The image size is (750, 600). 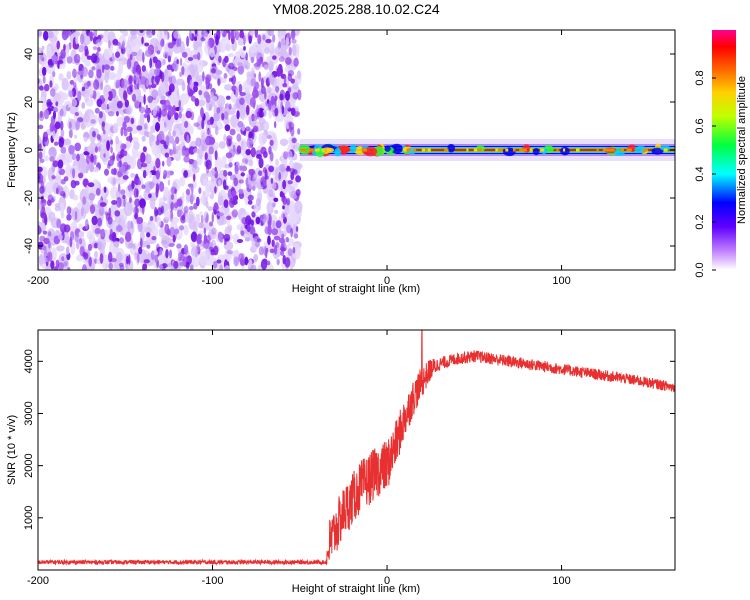 I want to click on colorbar-tick-label: 0.2, so click(x=700, y=221).